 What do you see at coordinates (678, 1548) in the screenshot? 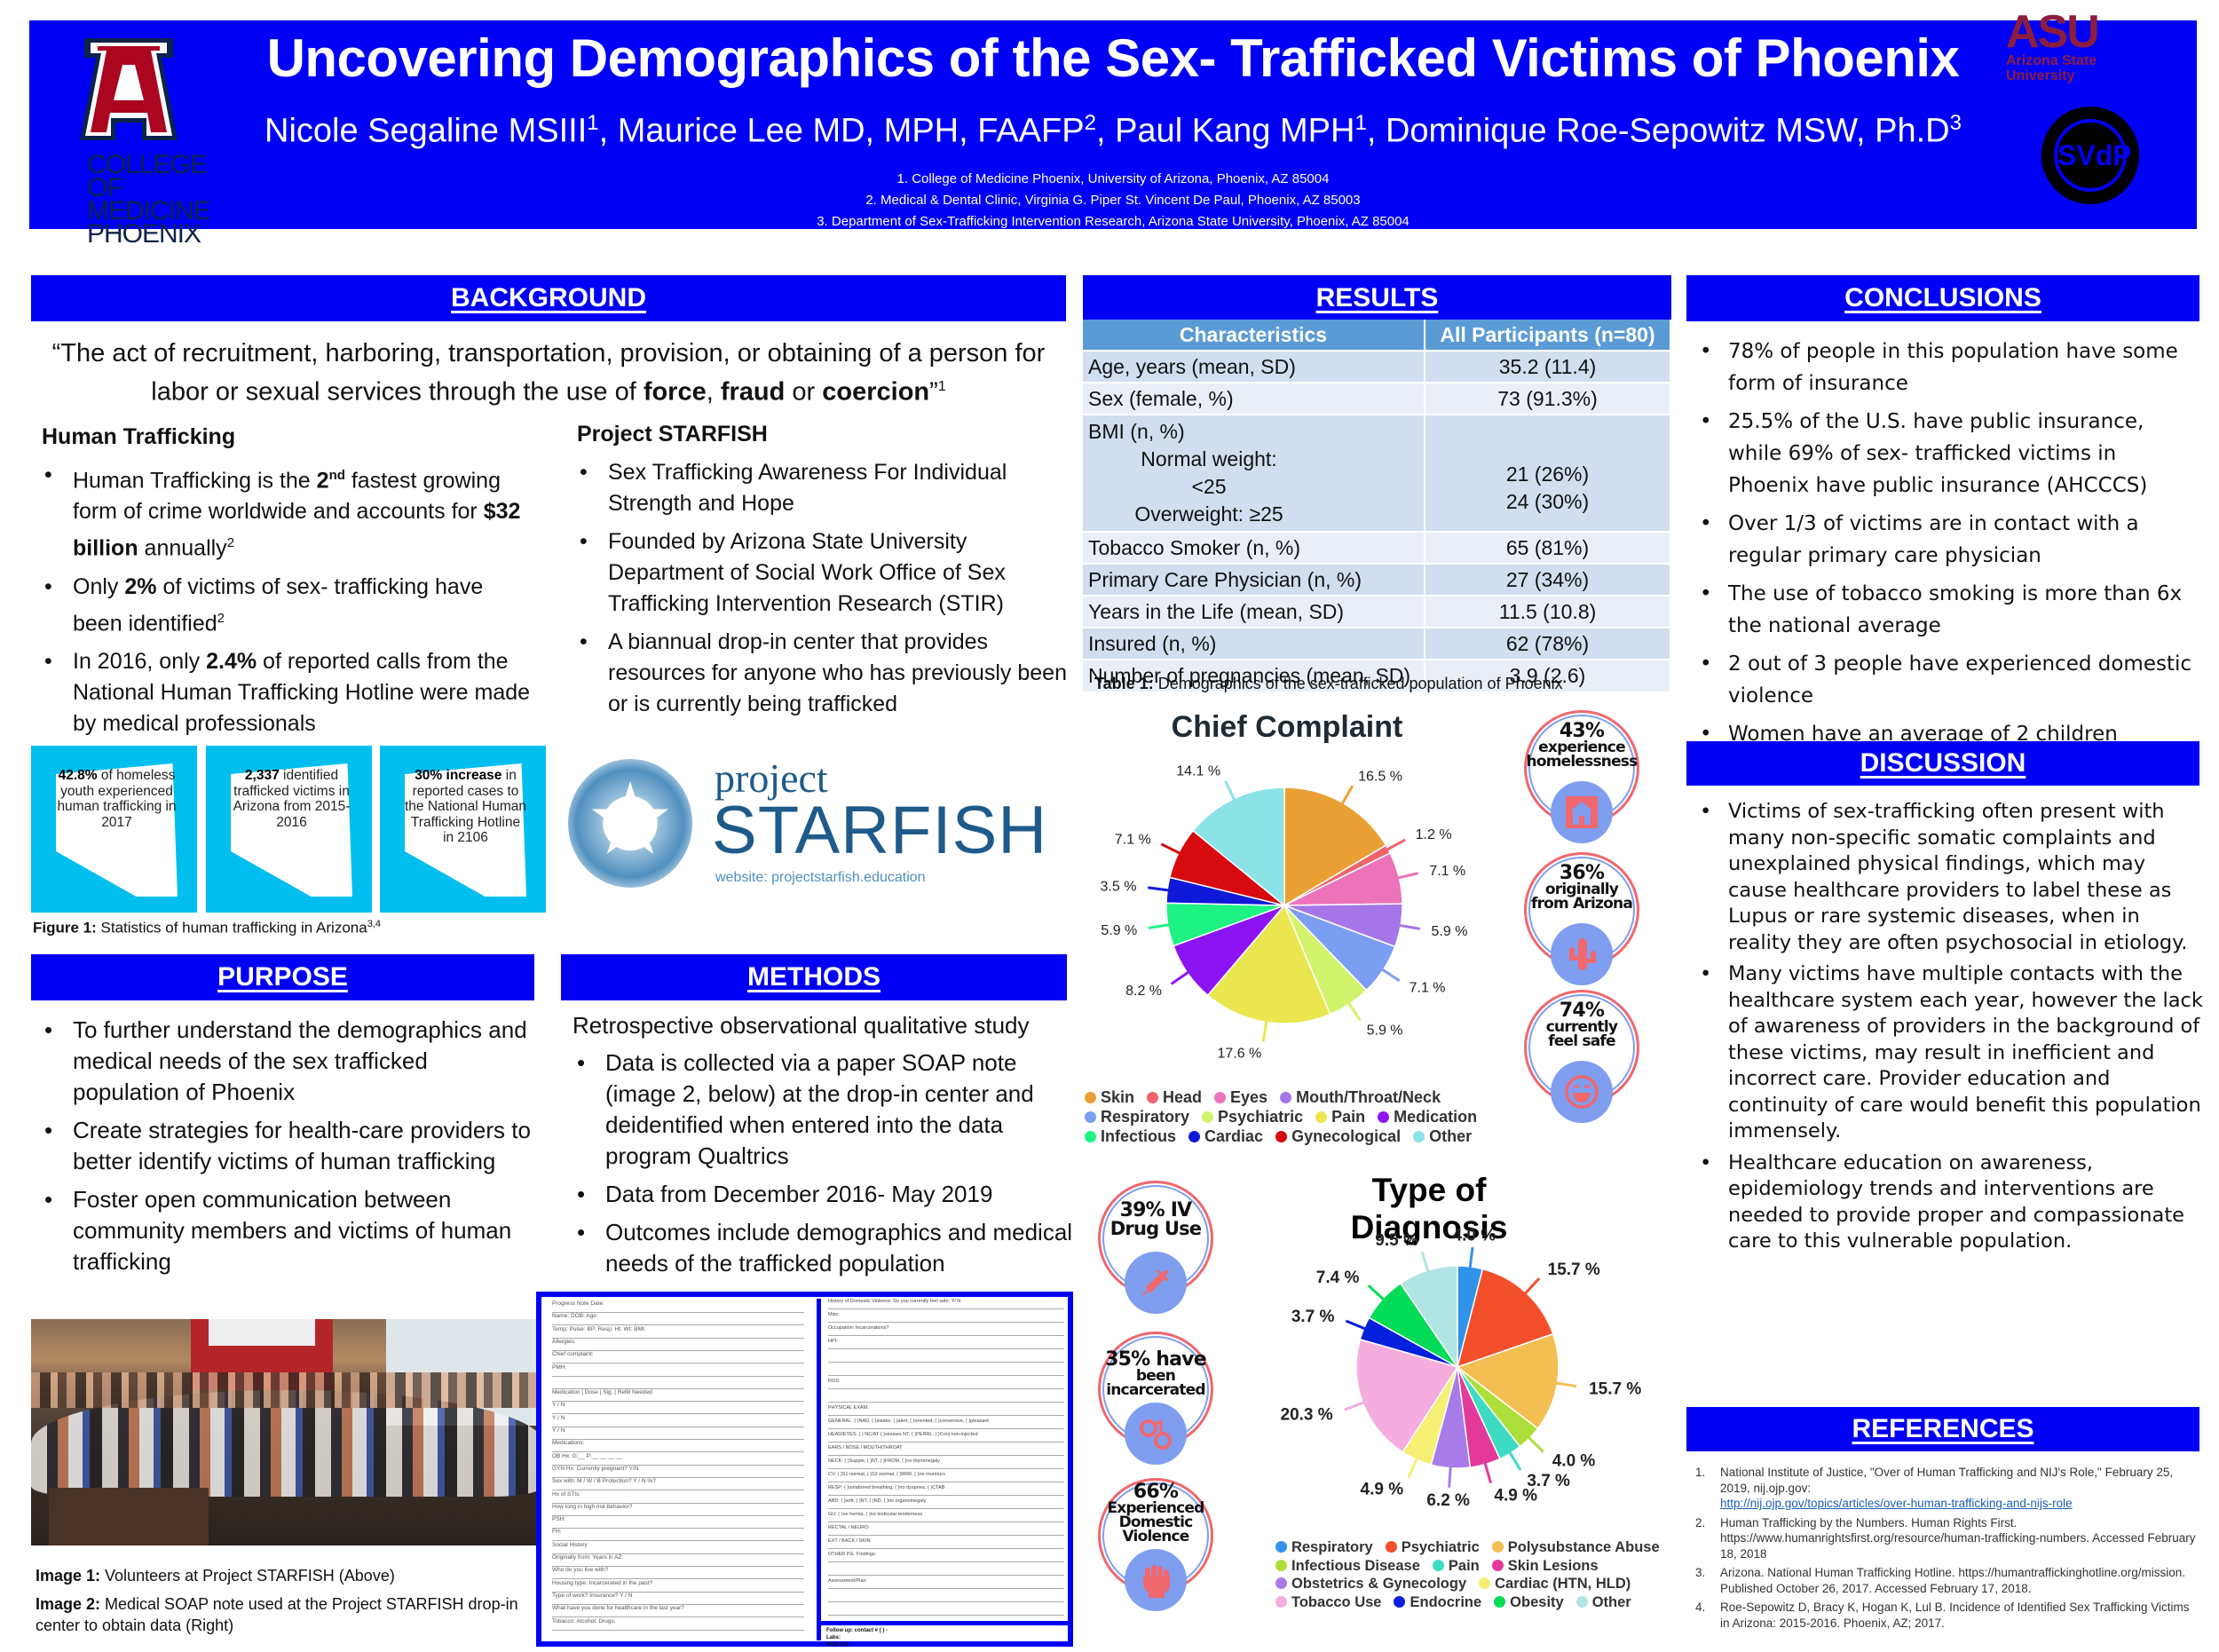
I see `soap-field: Social History` at bounding box center [678, 1548].